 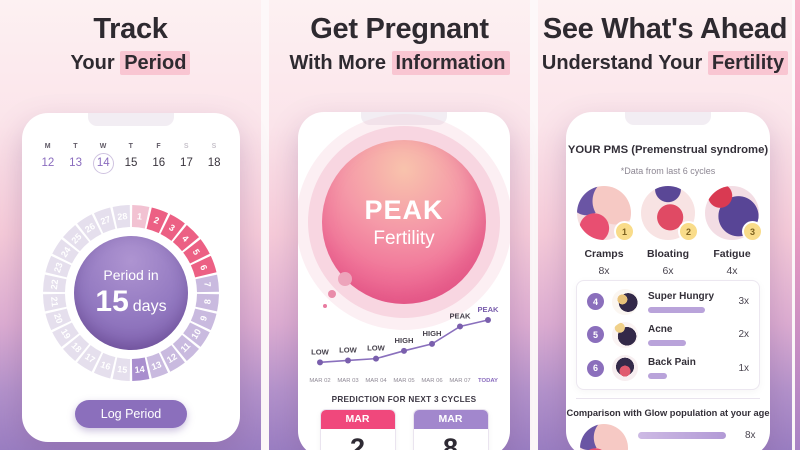 I want to click on date-label: 13, so click(x=75, y=163).